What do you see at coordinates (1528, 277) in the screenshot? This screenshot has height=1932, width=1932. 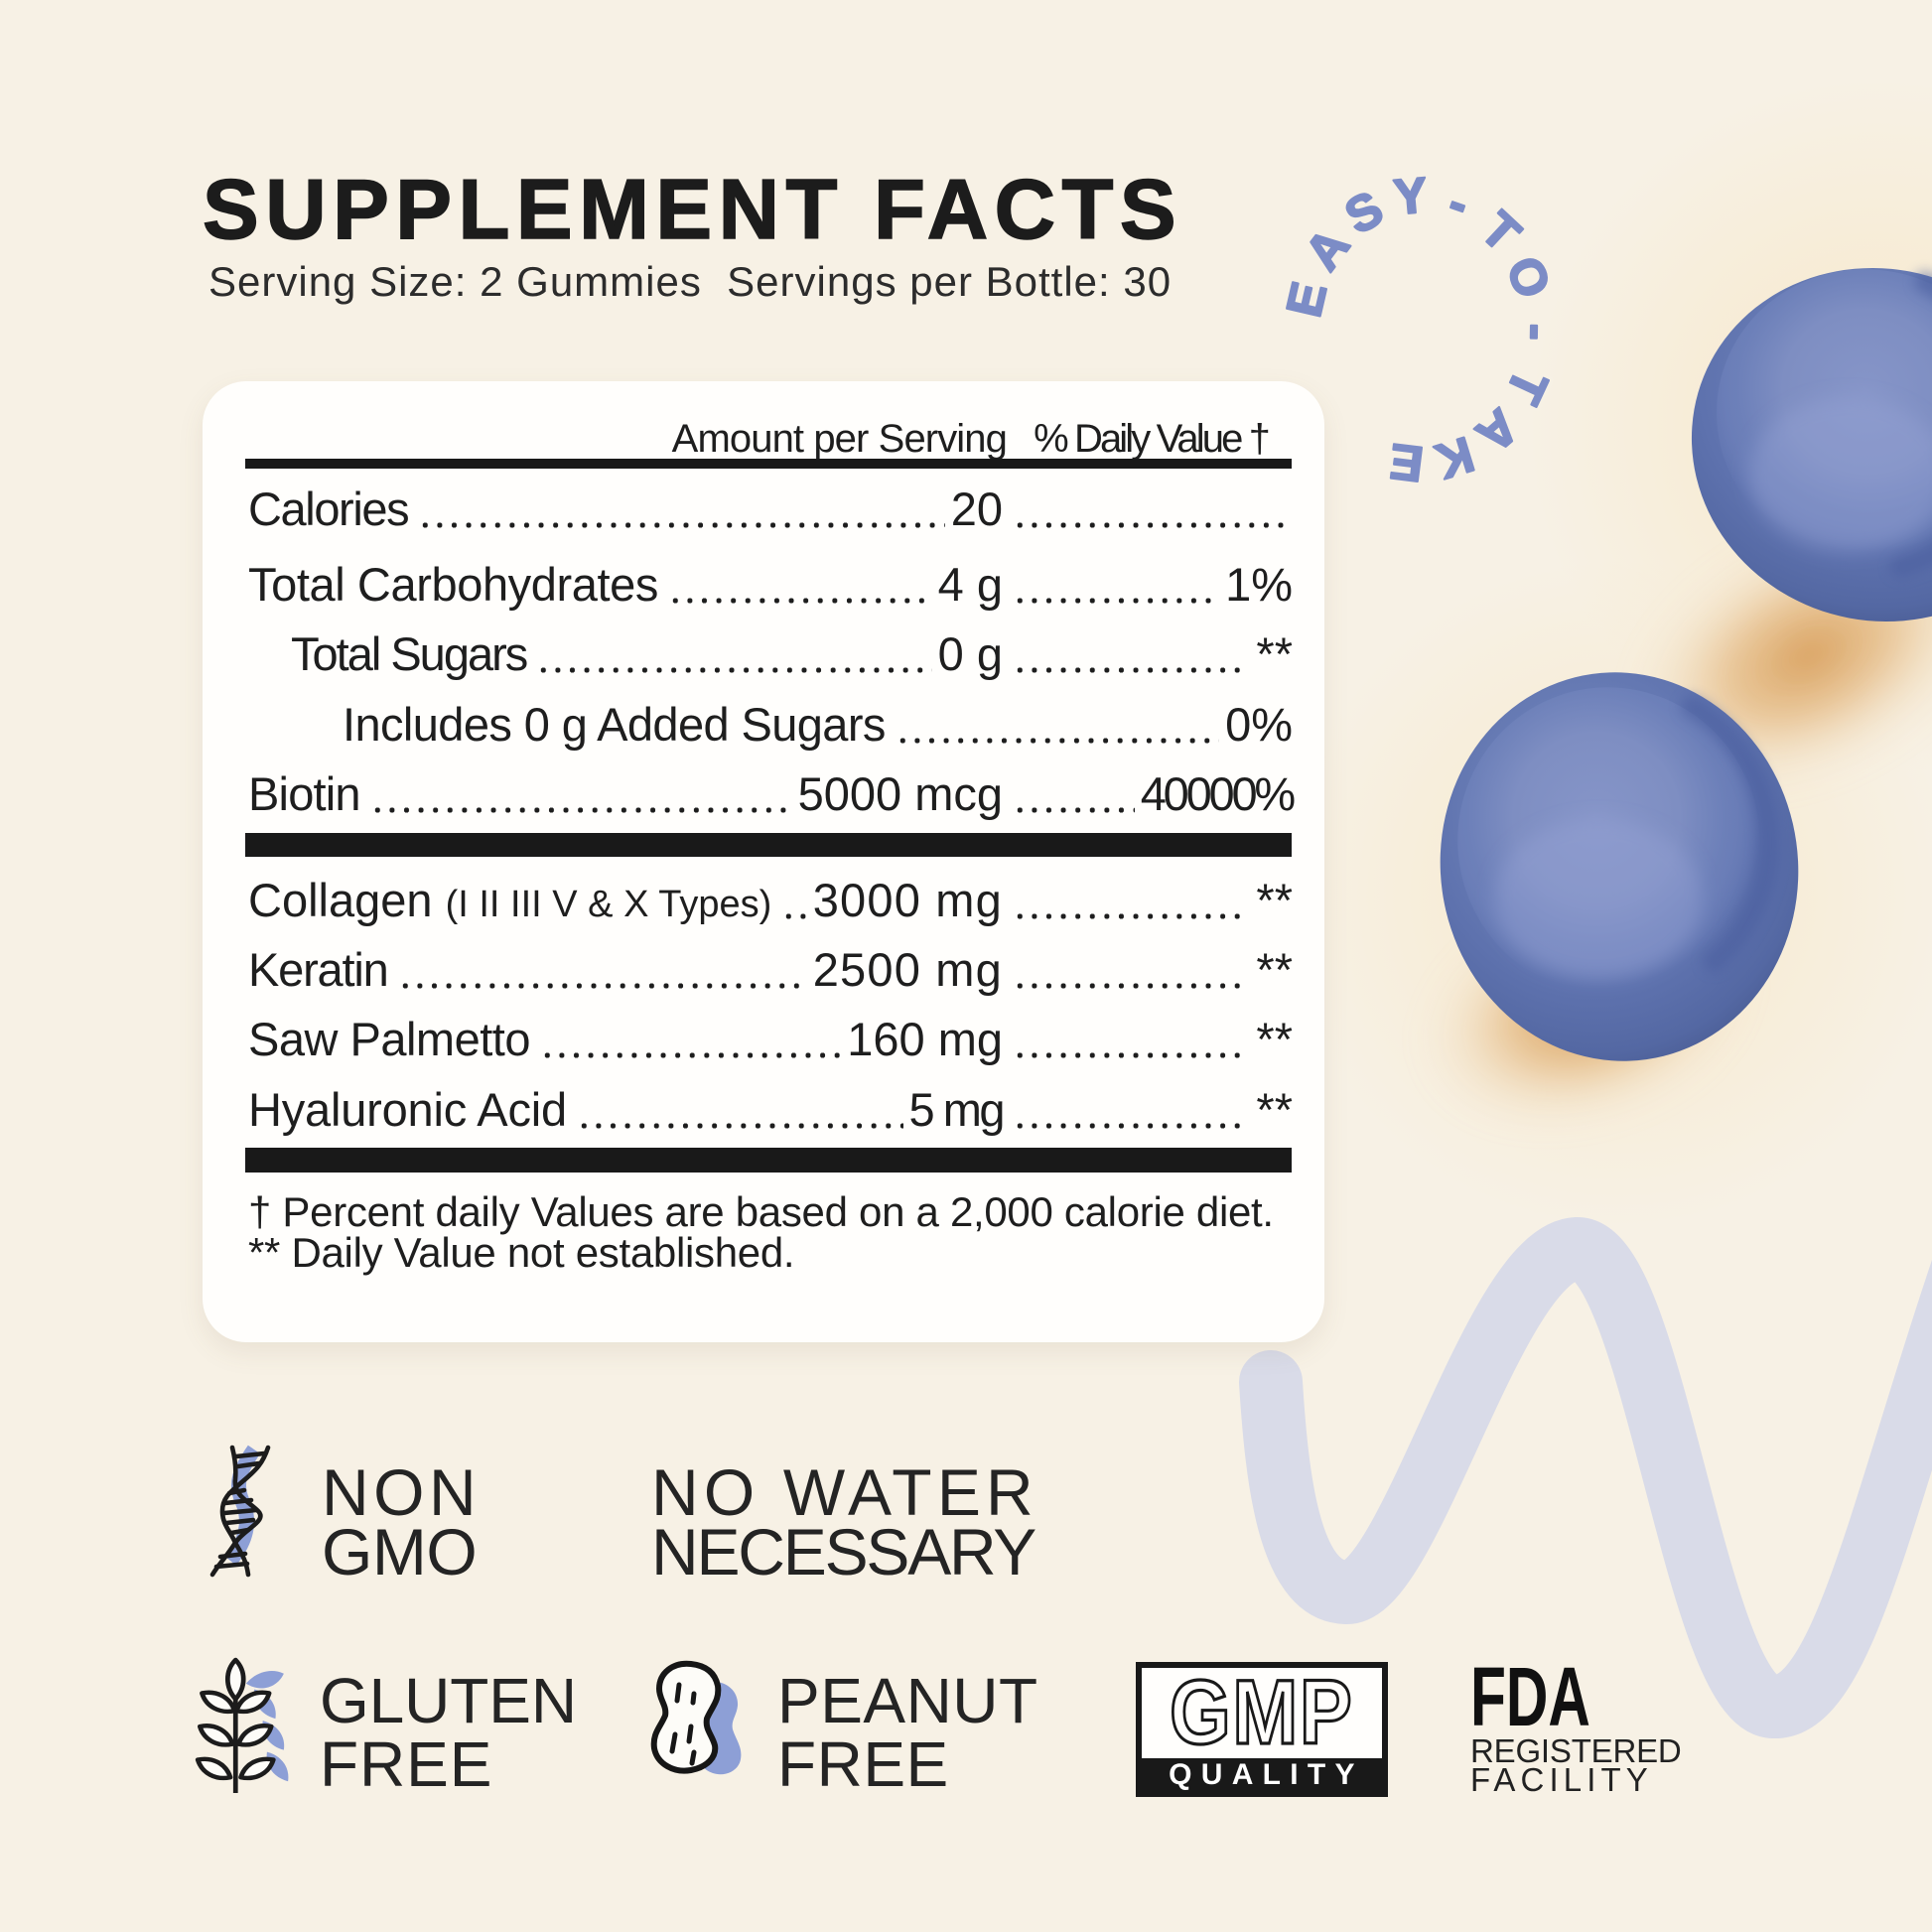 I see `svg-text: O` at bounding box center [1528, 277].